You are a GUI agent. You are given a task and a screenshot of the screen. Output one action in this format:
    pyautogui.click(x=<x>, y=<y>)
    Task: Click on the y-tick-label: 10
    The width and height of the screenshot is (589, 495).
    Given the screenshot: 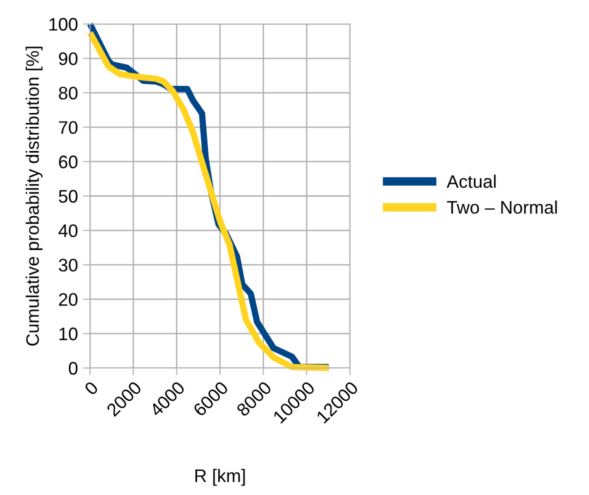 What is the action you would take?
    pyautogui.click(x=68, y=334)
    